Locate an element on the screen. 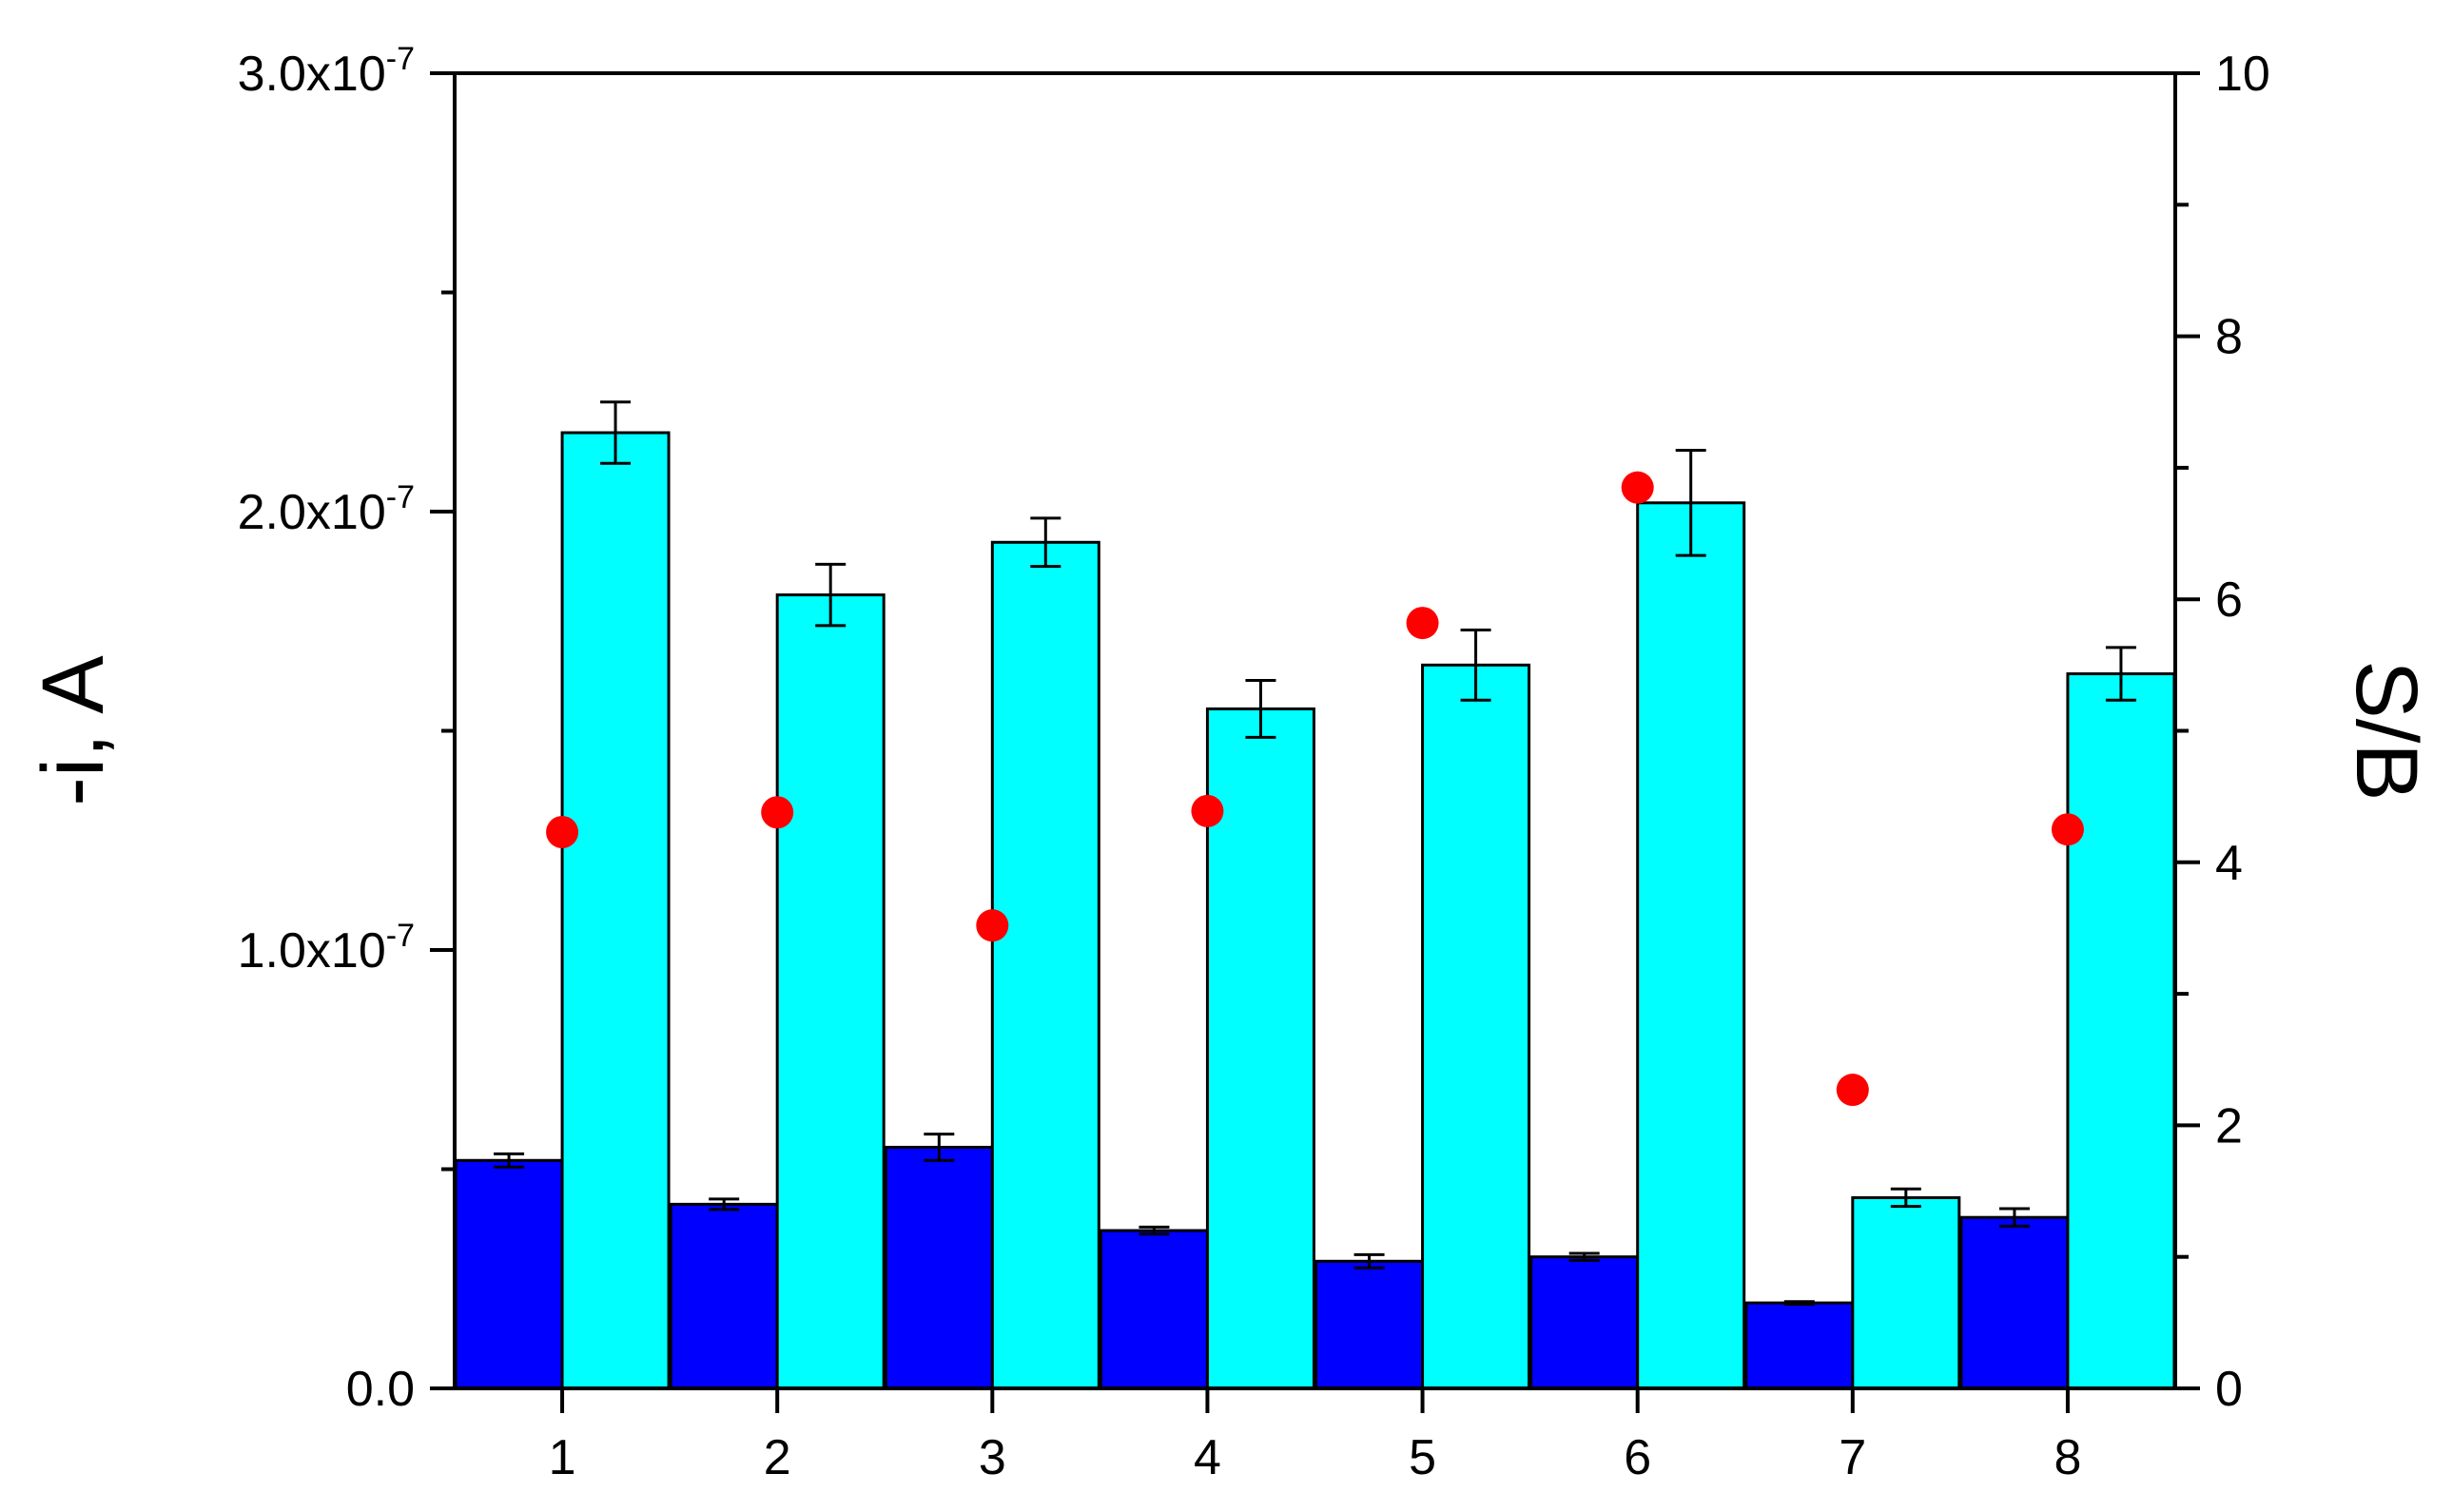 The width and height of the screenshot is (2453, 1512). x-tick-label-4: 4 is located at coordinates (1207, 1457).